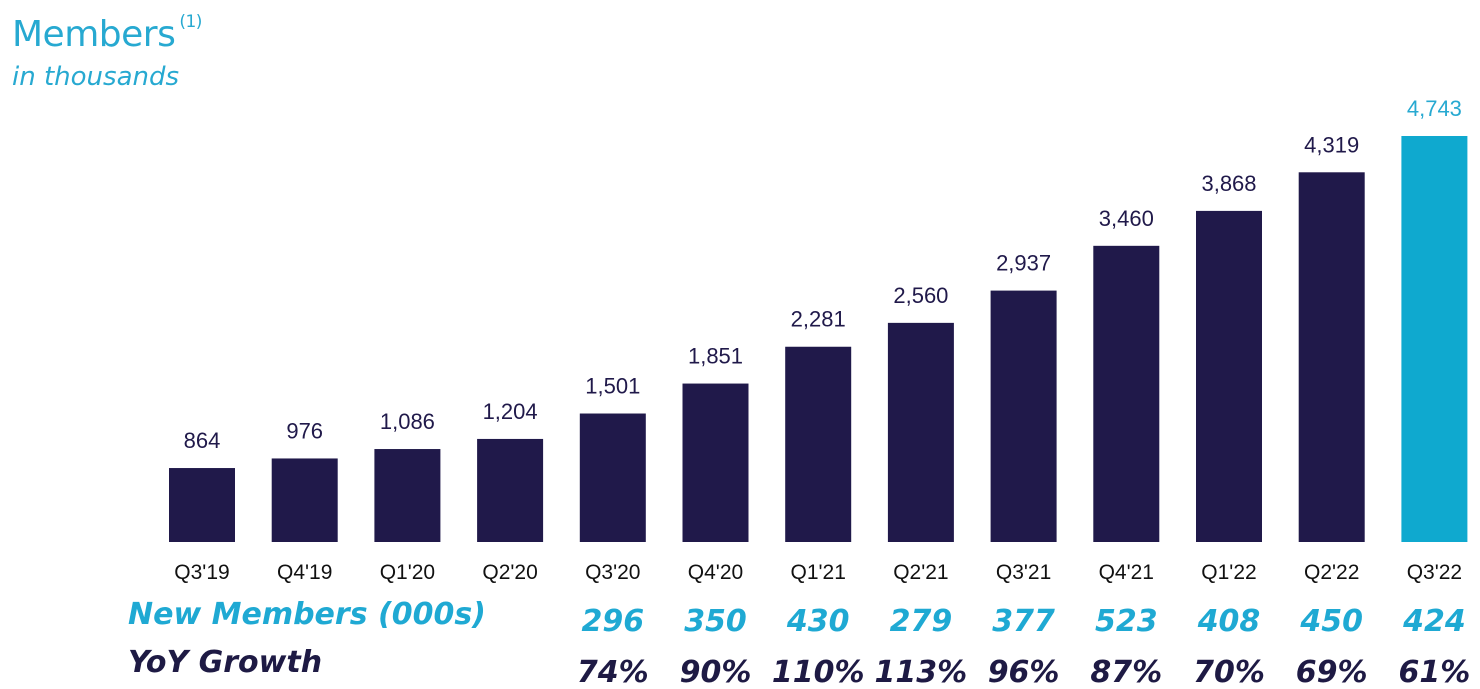  I want to click on new-members-value: 279, so click(921, 621).